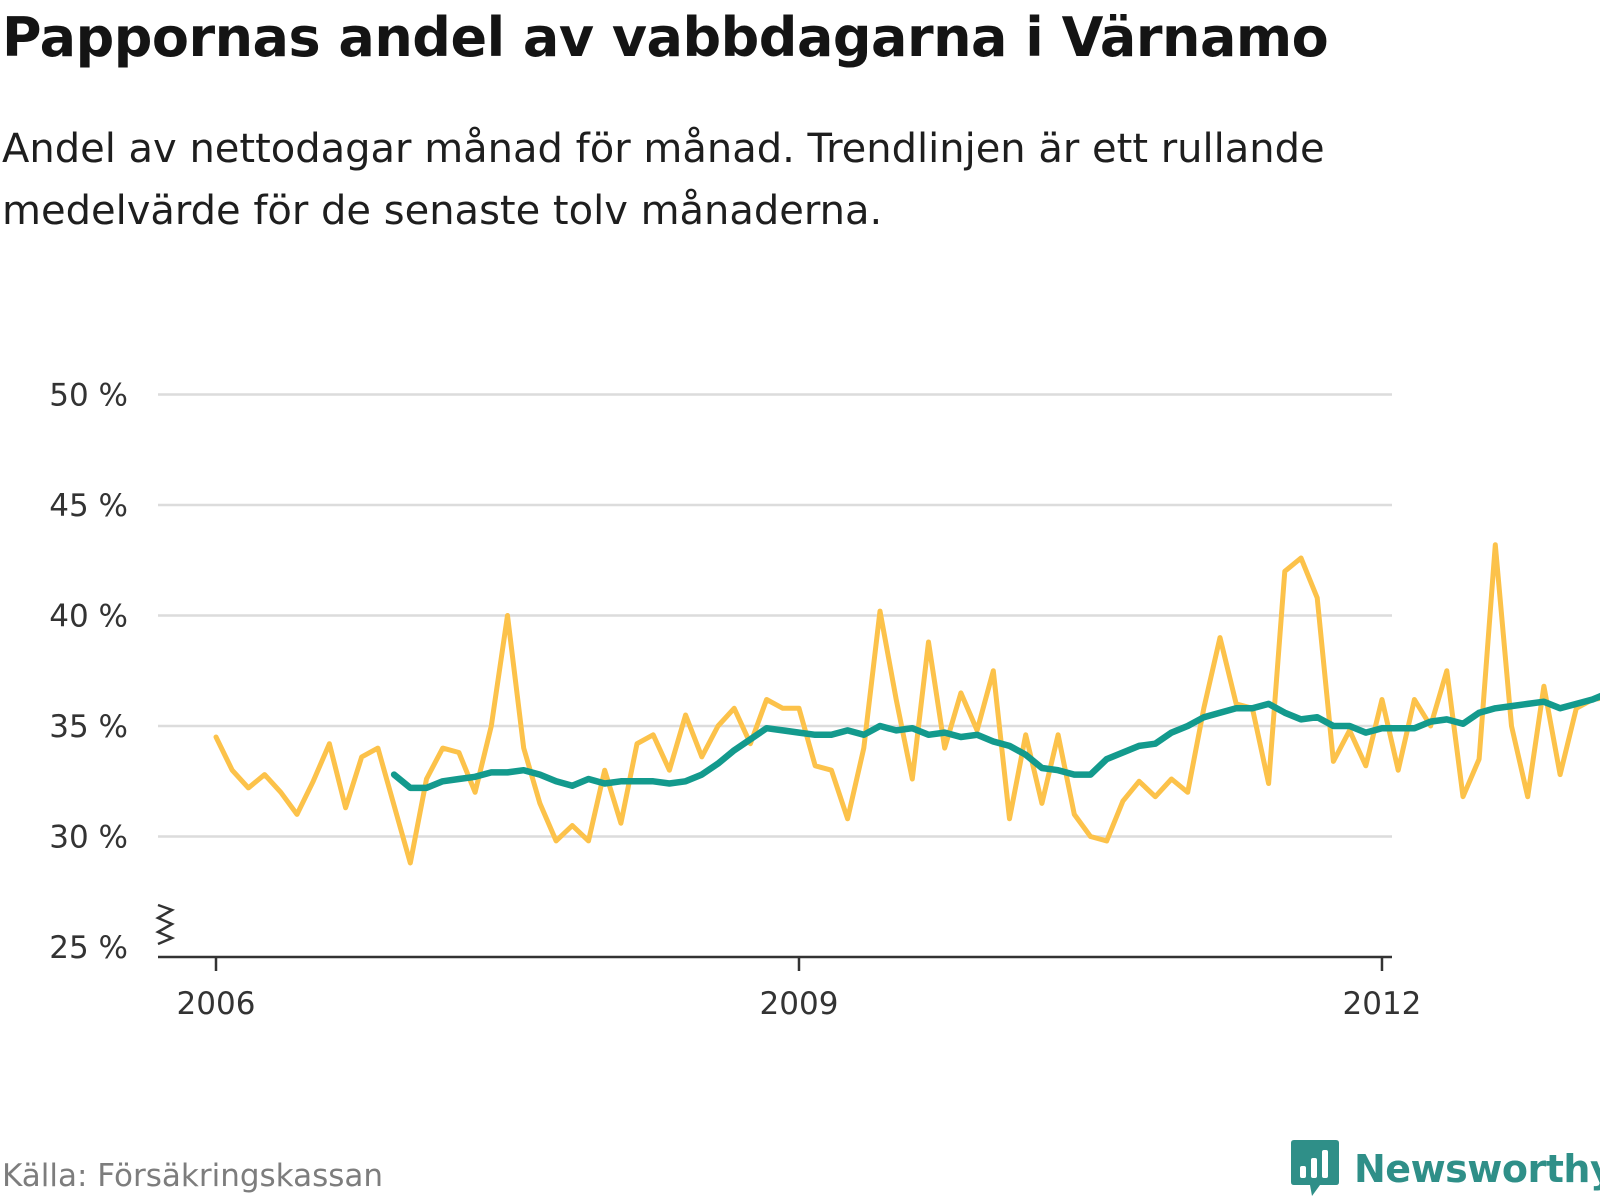  I want to click on y-tick-label: 50 %, so click(88, 396).